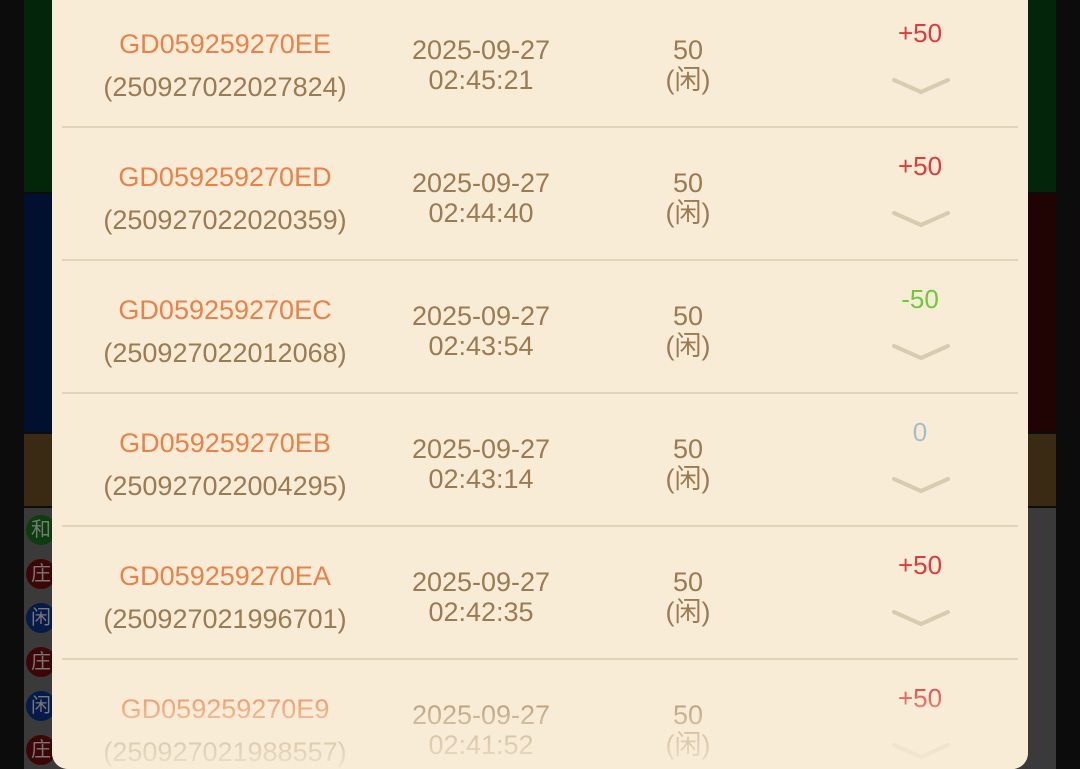 The height and width of the screenshot is (769, 1080). I want to click on order-id: GD059259270E9, so click(225, 709).